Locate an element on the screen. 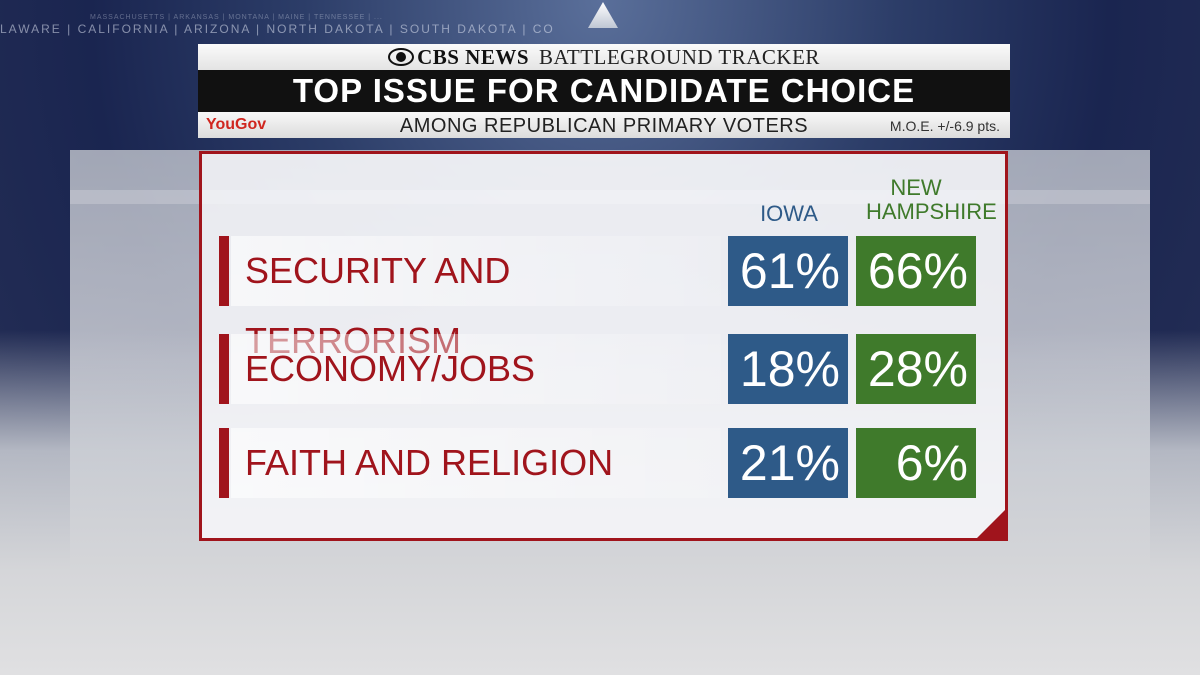 The width and height of the screenshot is (1200, 675). column-header-new-hampshire-text: NEW HAMPSHIRE is located at coordinates (931, 199).